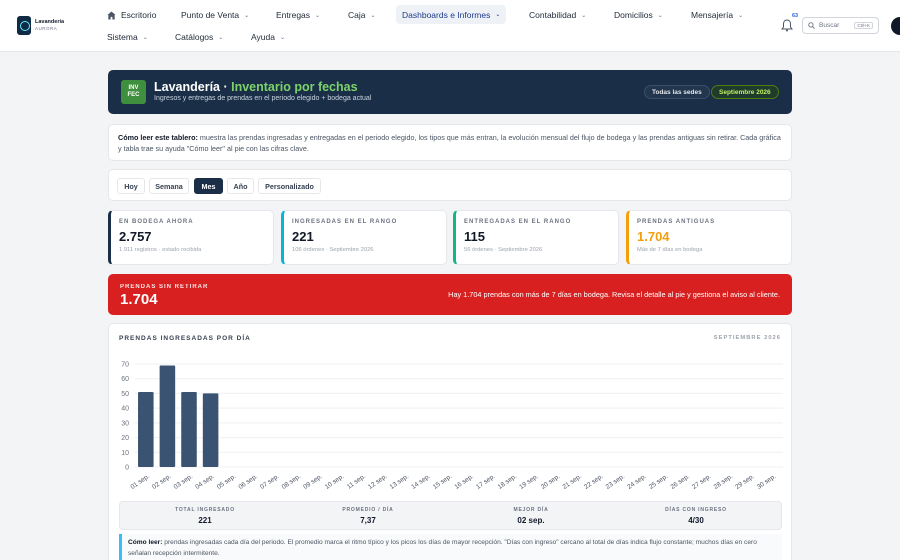 Image resolution: width=900 pixels, height=560 pixels. Describe the element at coordinates (135, 236) in the screenshot. I see `kpi-value: 2.757` at that location.